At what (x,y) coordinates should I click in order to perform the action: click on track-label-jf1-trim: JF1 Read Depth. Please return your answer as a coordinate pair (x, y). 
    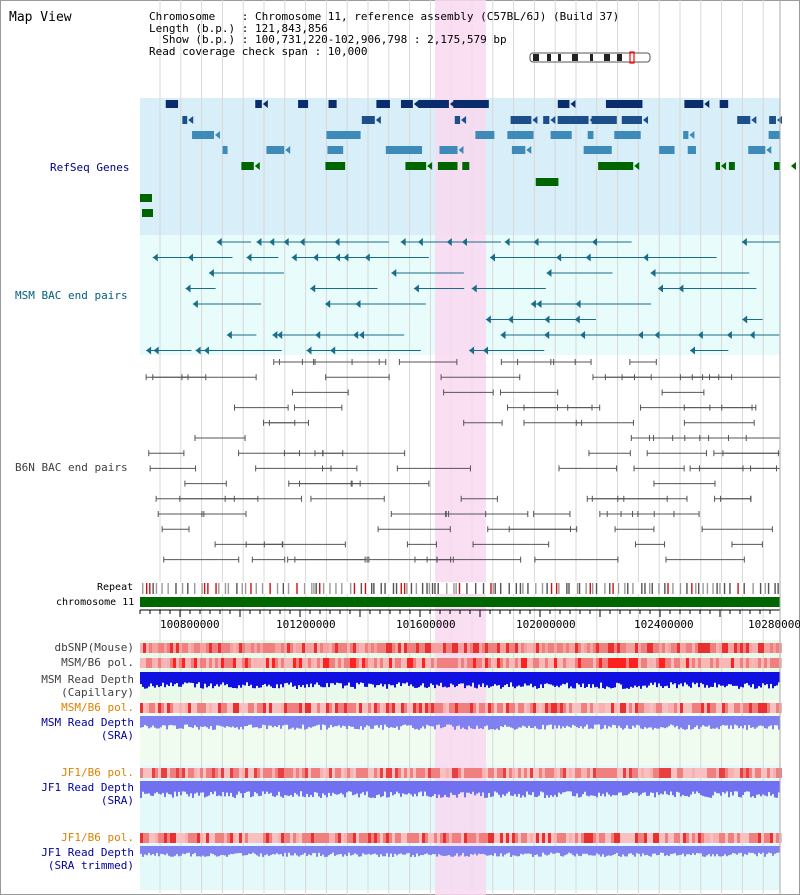
    Looking at the image, I should click on (87, 852).